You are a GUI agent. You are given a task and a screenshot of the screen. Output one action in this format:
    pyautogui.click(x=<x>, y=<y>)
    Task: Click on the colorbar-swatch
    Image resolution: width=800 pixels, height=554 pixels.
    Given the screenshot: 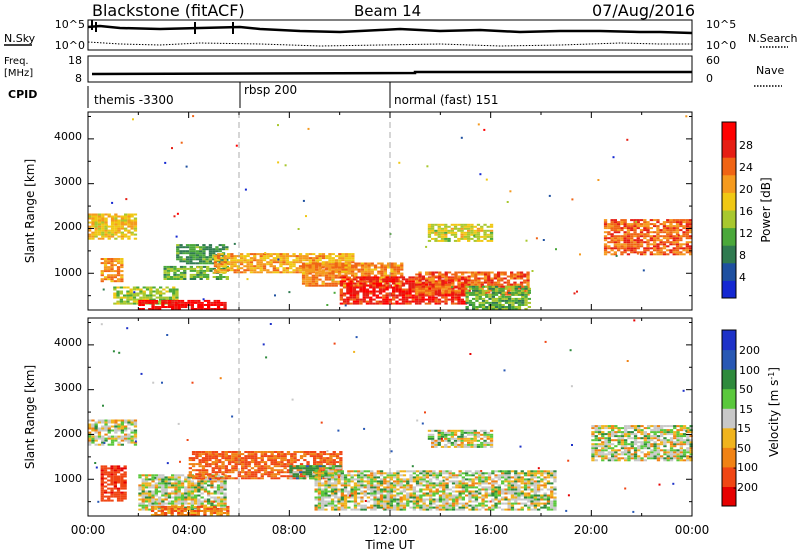 What is the action you would take?
    pyautogui.click(x=729, y=271)
    